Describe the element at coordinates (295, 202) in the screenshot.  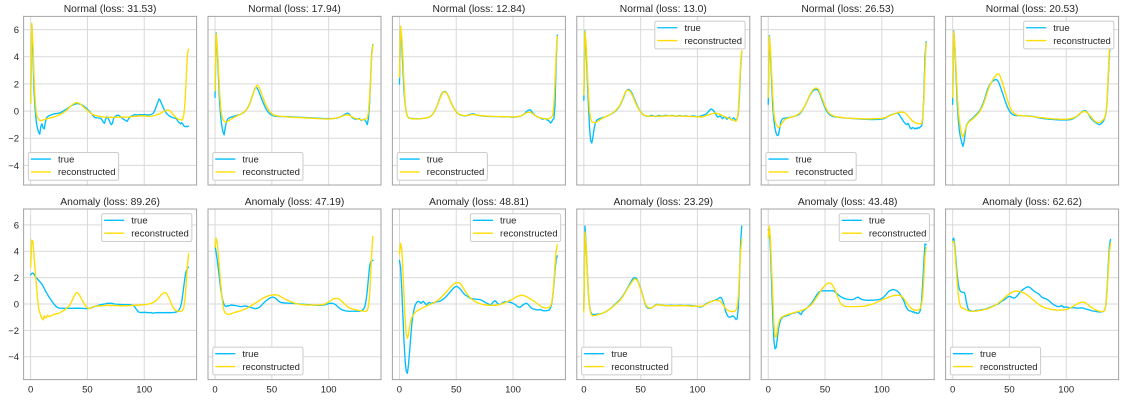
I see `svg-text: Anomaly (loss: 47.19)` at that location.